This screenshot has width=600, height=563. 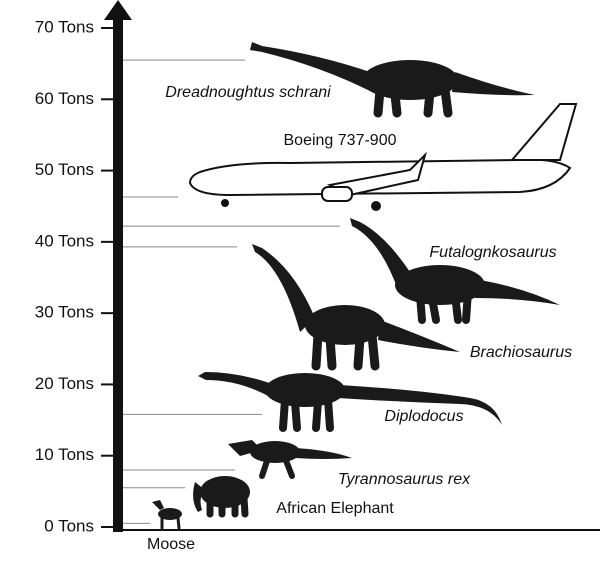 What do you see at coordinates (167, 515) in the screenshot?
I see `moose-silhouette` at bounding box center [167, 515].